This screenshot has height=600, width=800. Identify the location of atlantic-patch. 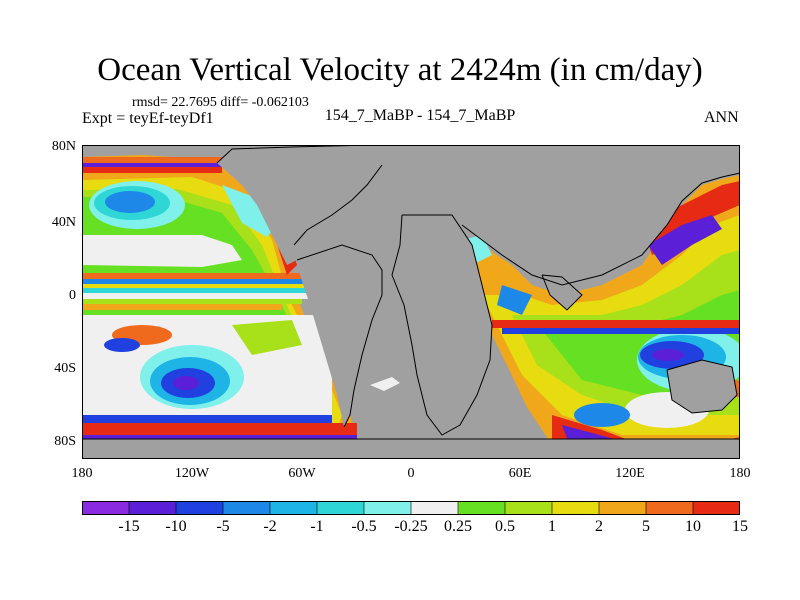
(385, 384).